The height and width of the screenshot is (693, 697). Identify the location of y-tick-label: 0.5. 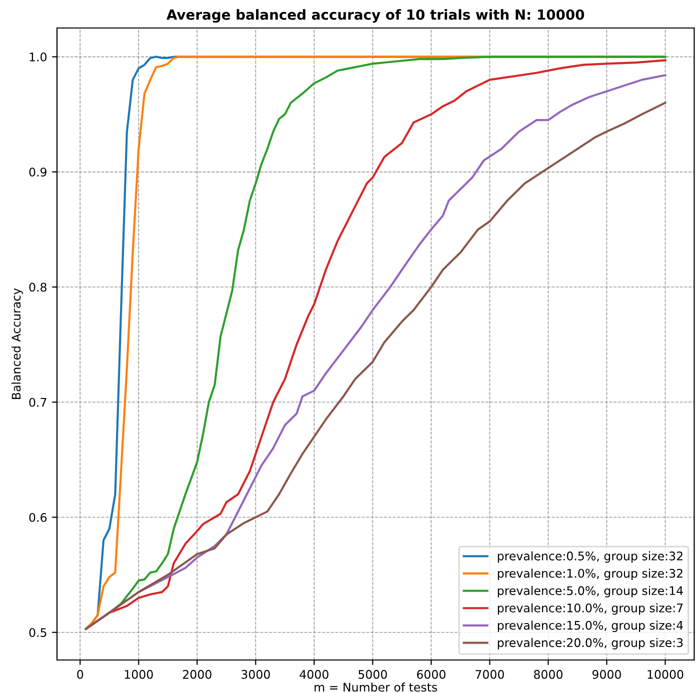
(37, 633).